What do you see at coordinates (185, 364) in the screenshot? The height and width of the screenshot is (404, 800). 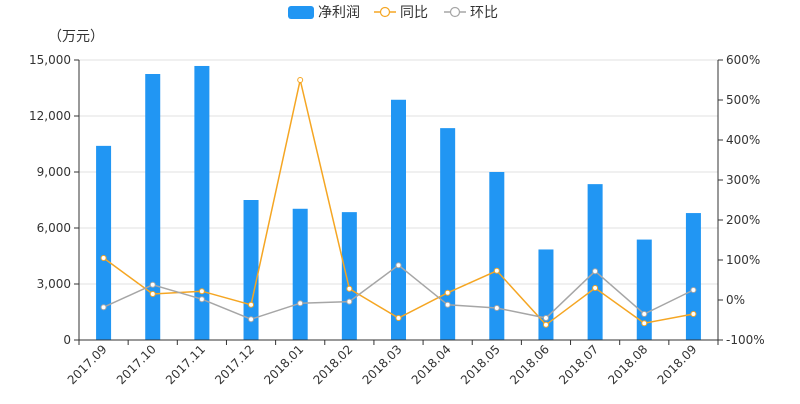 I see `x-tick-label: 2017.11` at bounding box center [185, 364].